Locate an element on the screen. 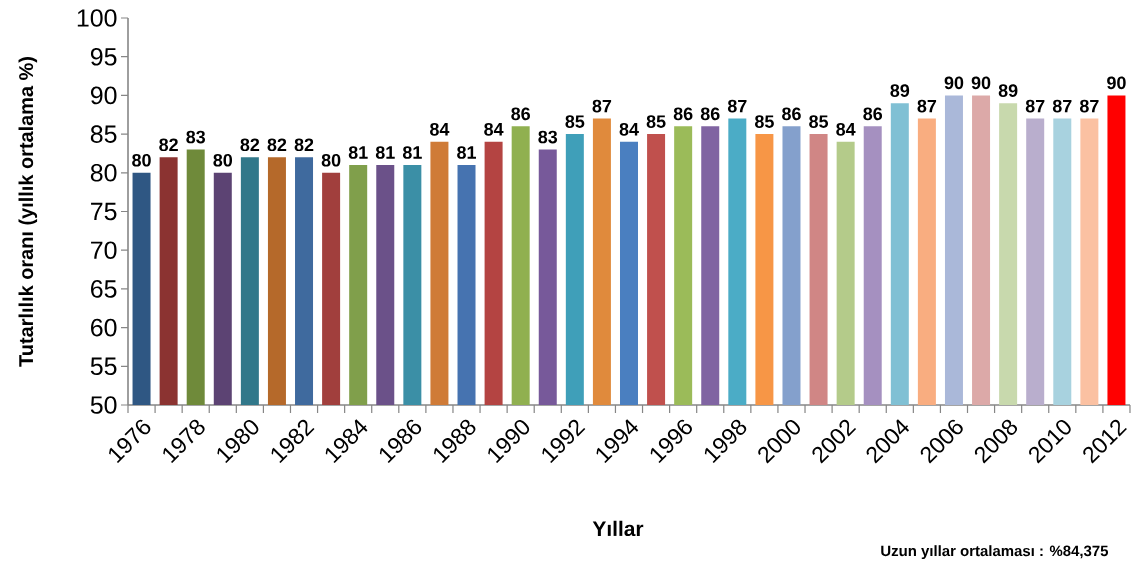  y-tick-label: 80 is located at coordinates (103, 172).